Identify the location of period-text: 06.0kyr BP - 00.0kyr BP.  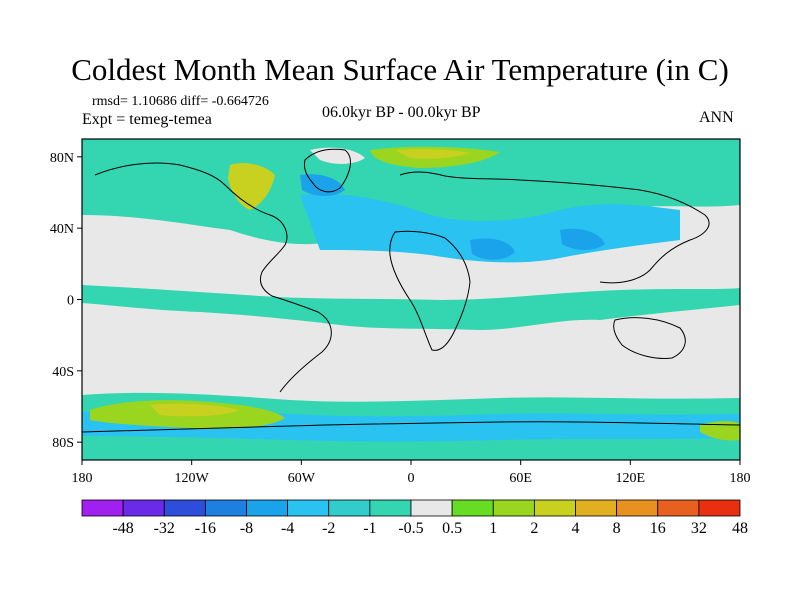
(401, 112).